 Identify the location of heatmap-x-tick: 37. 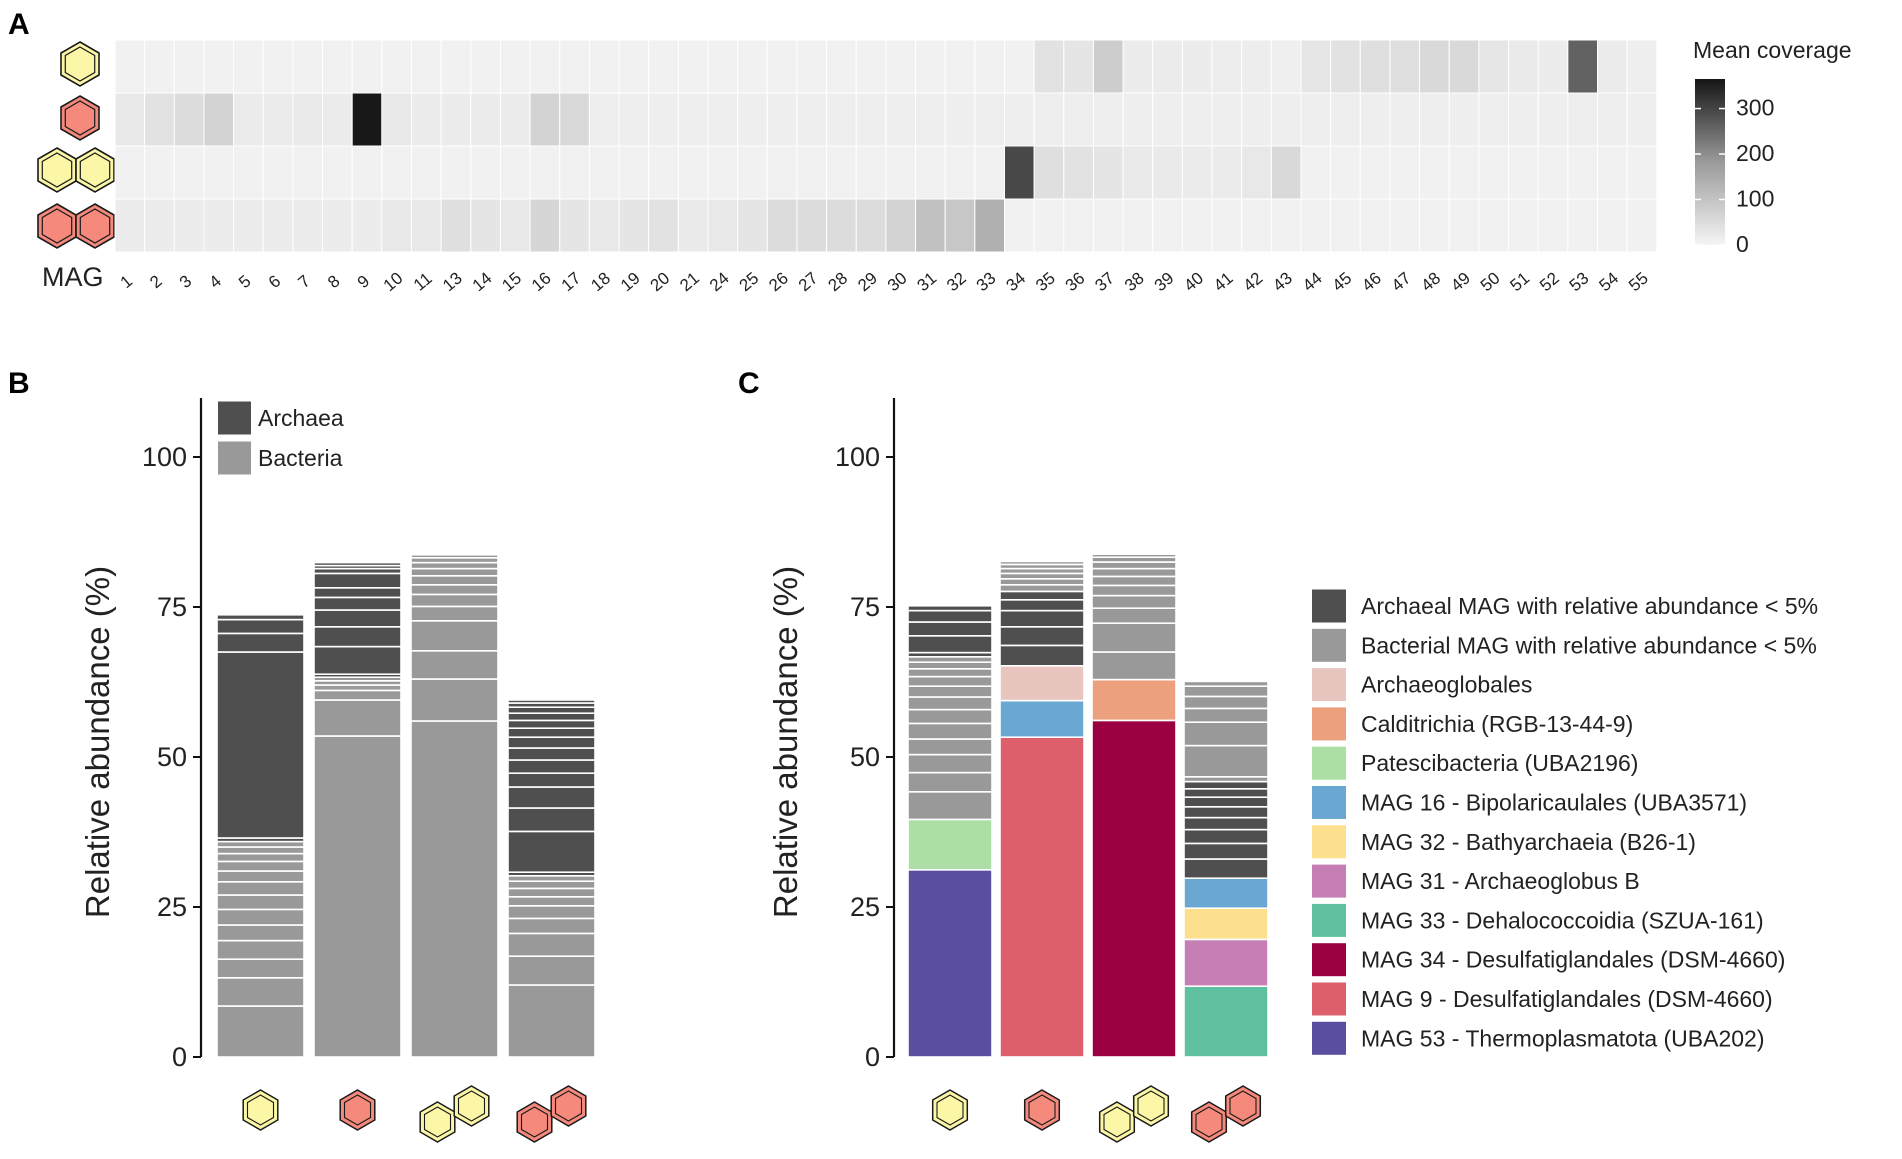
(1104, 281).